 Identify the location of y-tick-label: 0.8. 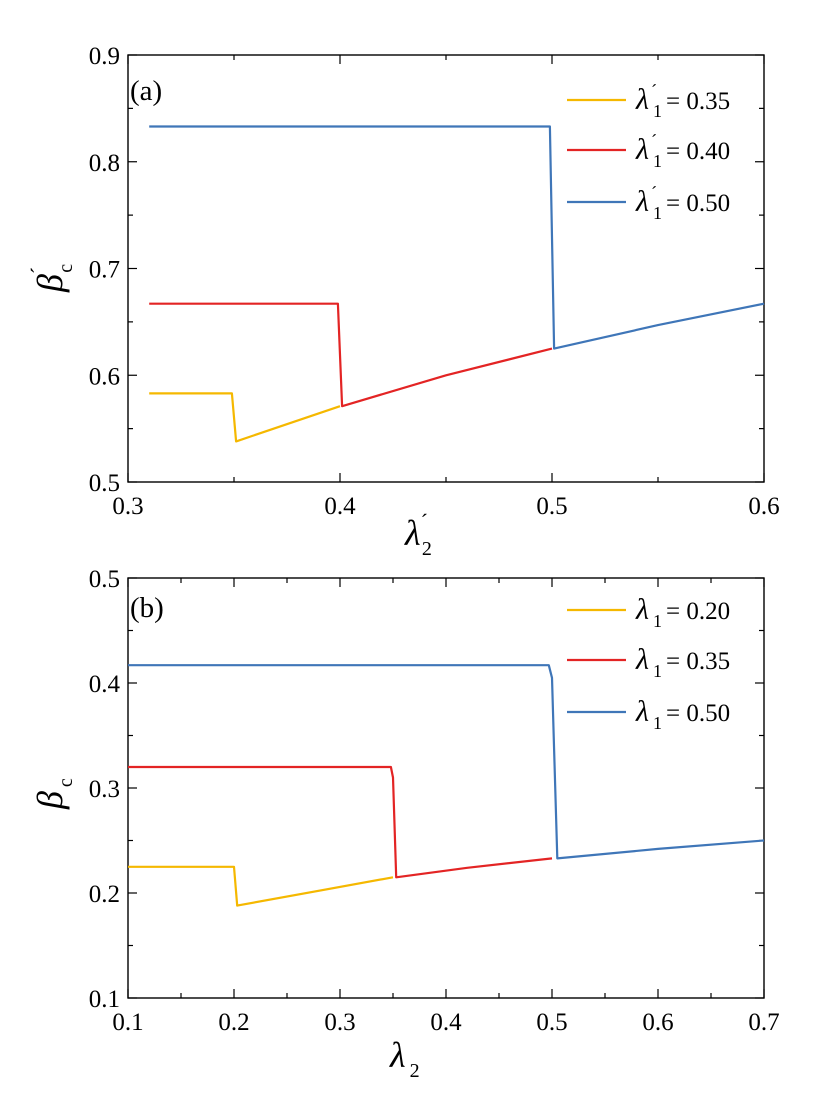
(104, 163).